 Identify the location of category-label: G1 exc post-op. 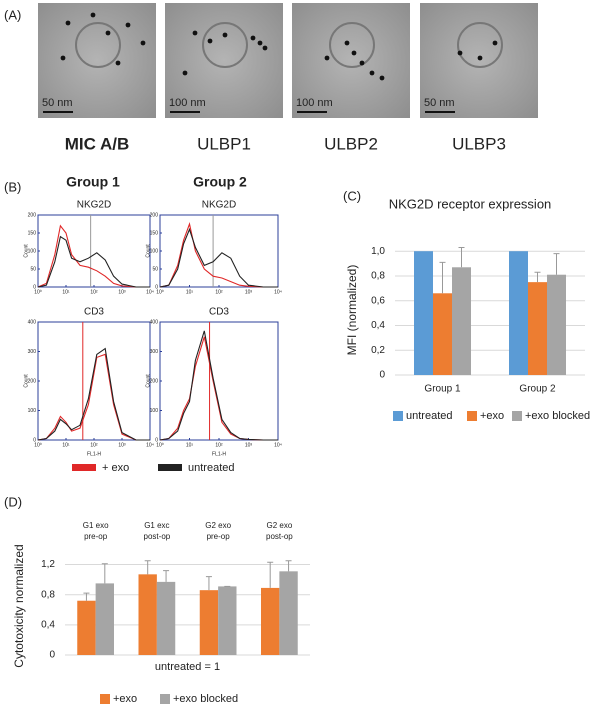
(157, 531).